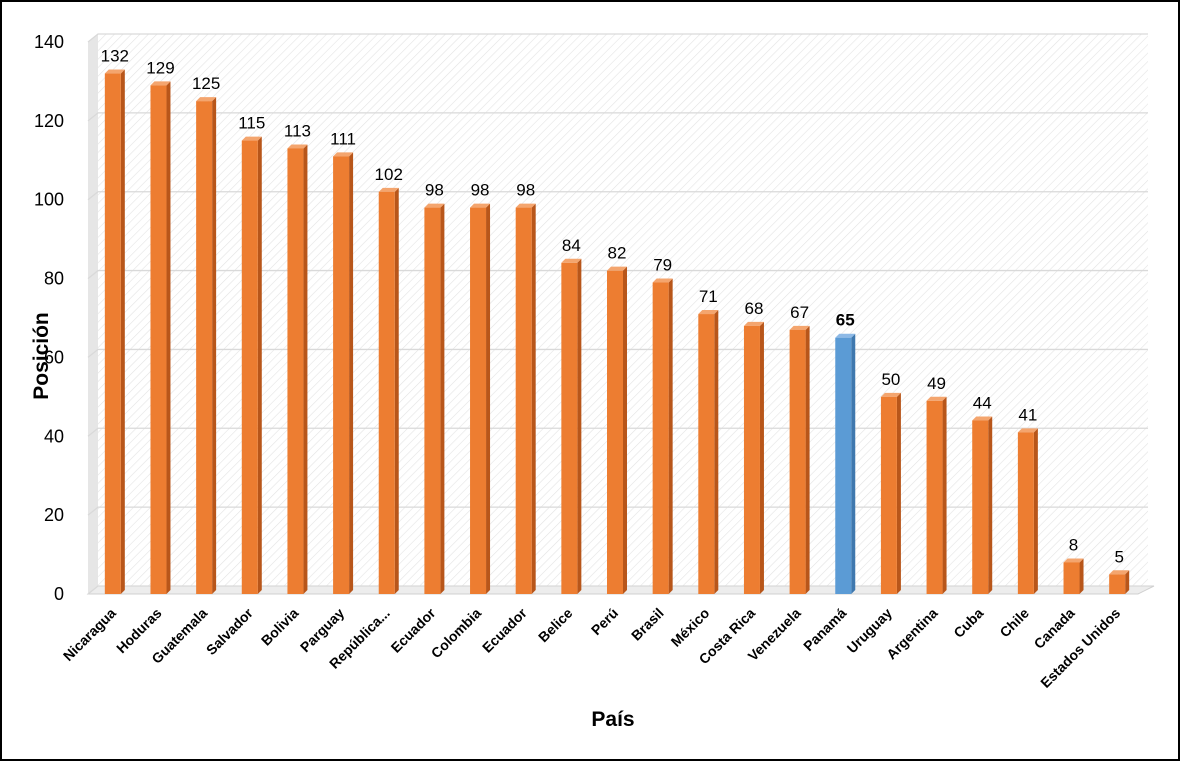 The width and height of the screenshot is (1180, 761). I want to click on y-axis-ticks: 0 20 40 60 80 100 120 140, so click(49, 318).